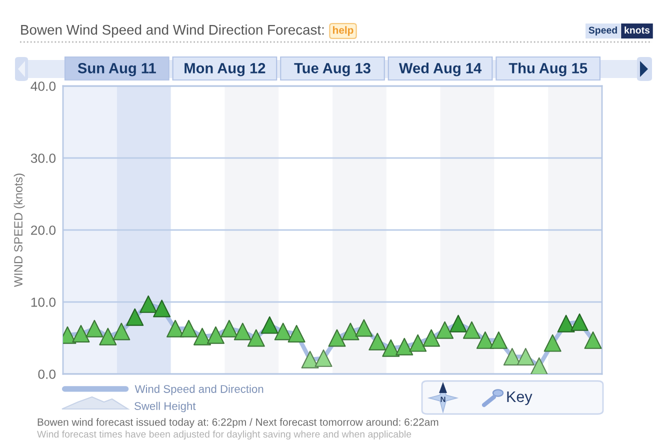  I want to click on x-tick-label: Sun Aug 11, so click(117, 69).